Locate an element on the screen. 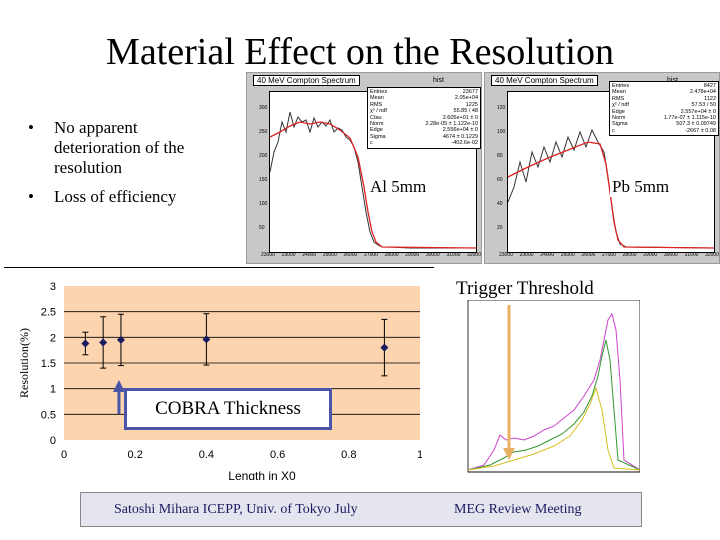 Image resolution: width=720 pixels, height=540 pixels. page-title: Material Effect on the Resolution is located at coordinates (360, 52).